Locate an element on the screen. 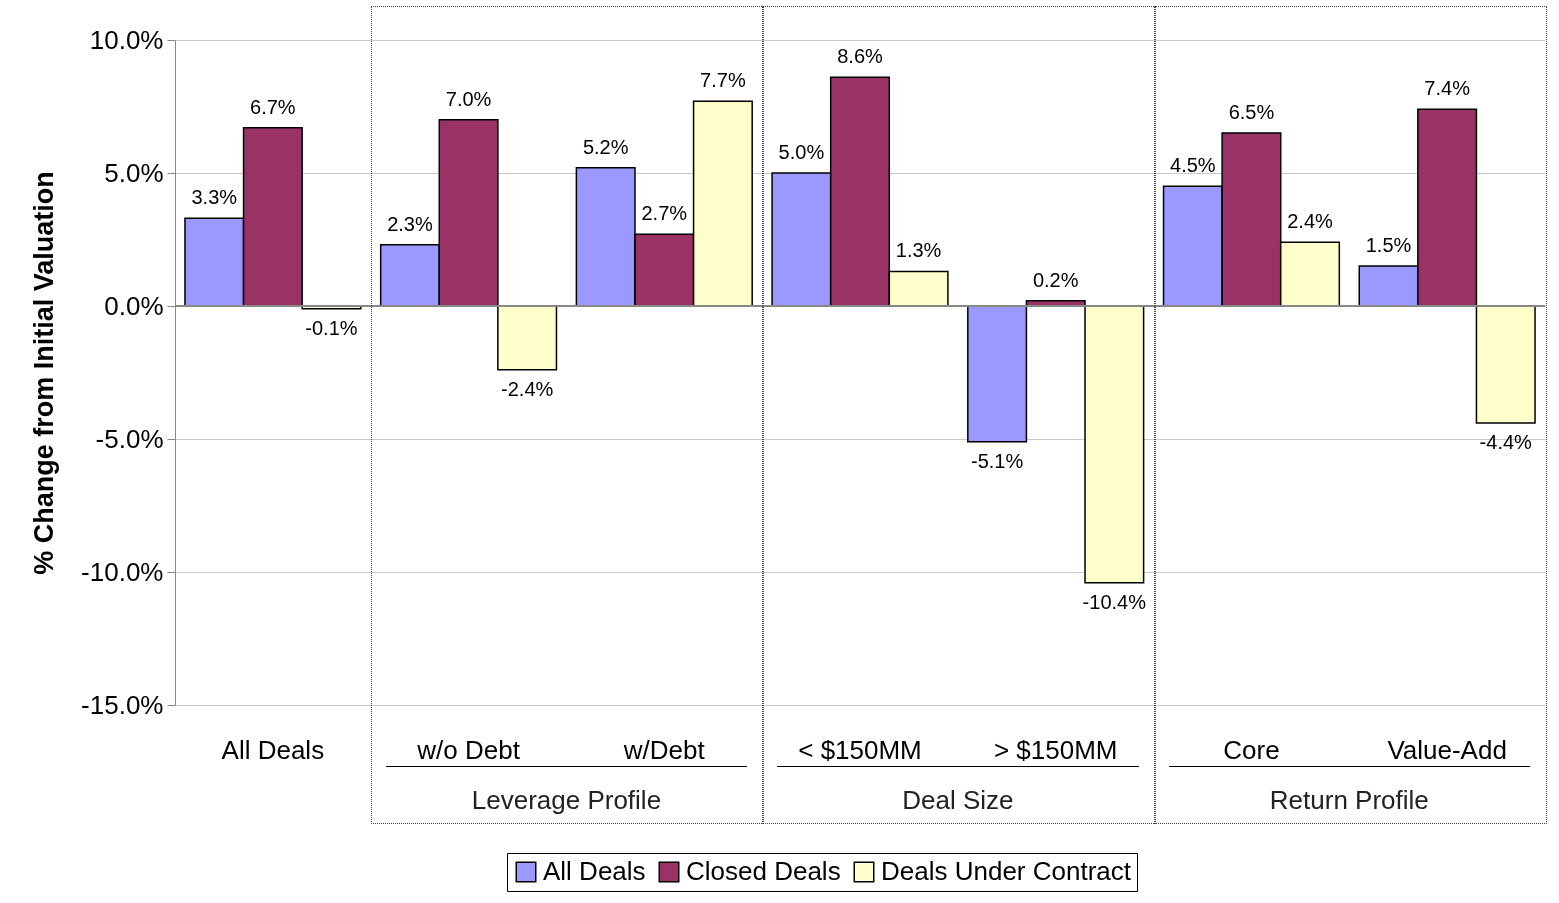  data-label: -10.4% is located at coordinates (1114, 601).